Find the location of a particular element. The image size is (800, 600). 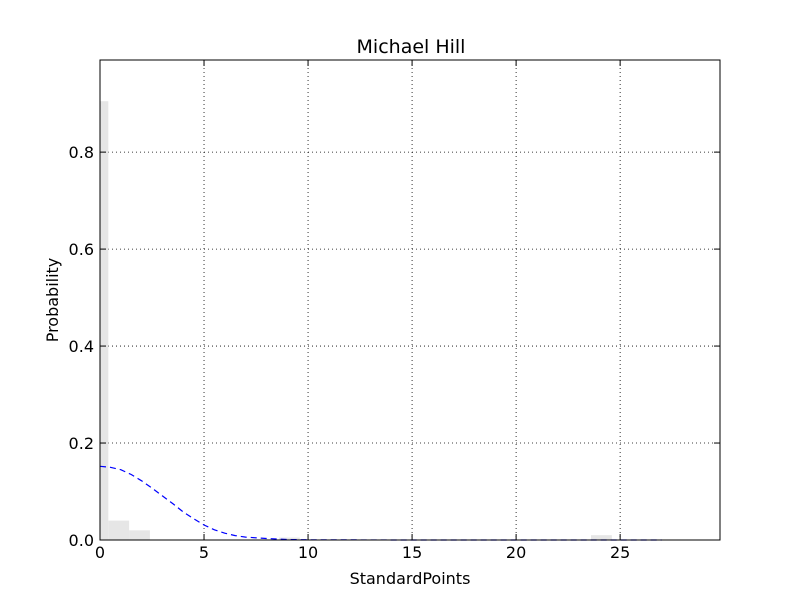

y-tick-label: 0.8 is located at coordinates (81, 152).